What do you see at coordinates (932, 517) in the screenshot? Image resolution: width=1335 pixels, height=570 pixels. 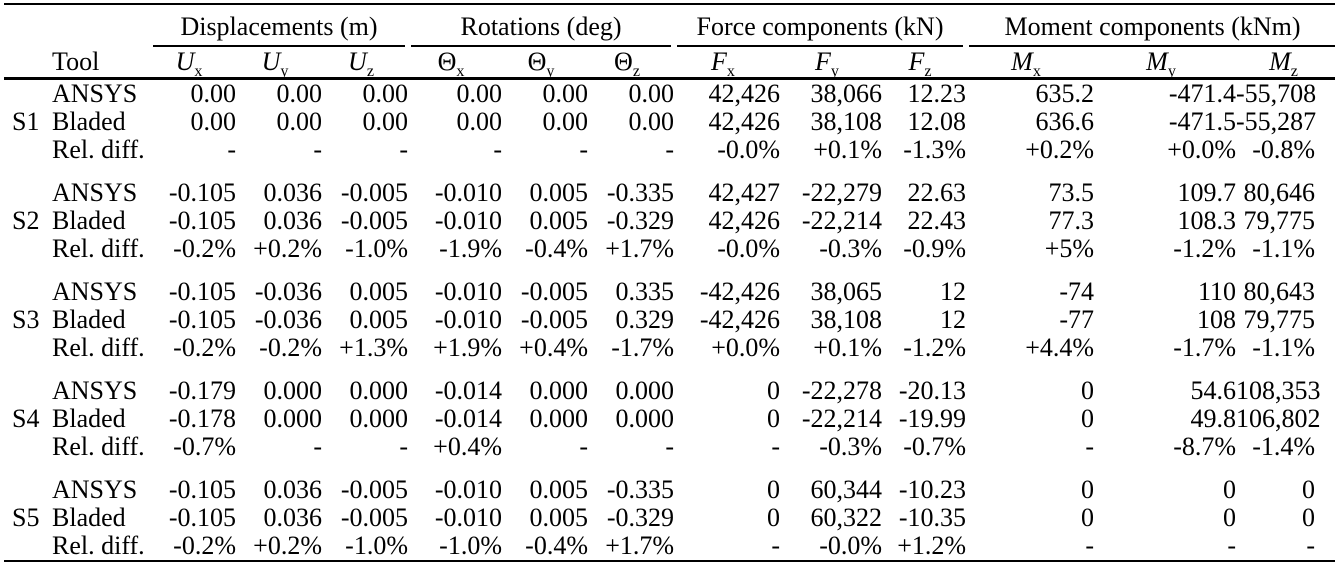 I see `value-cell: -10.35` at bounding box center [932, 517].